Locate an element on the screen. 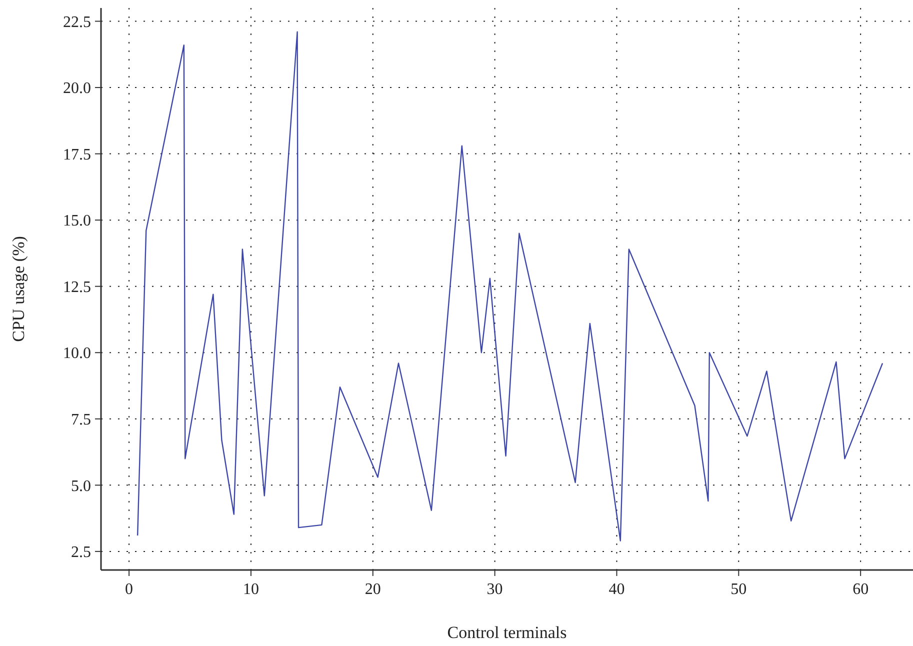 This screenshot has height=646, width=913. y-tick-label: 7.5 is located at coordinates (81, 419).